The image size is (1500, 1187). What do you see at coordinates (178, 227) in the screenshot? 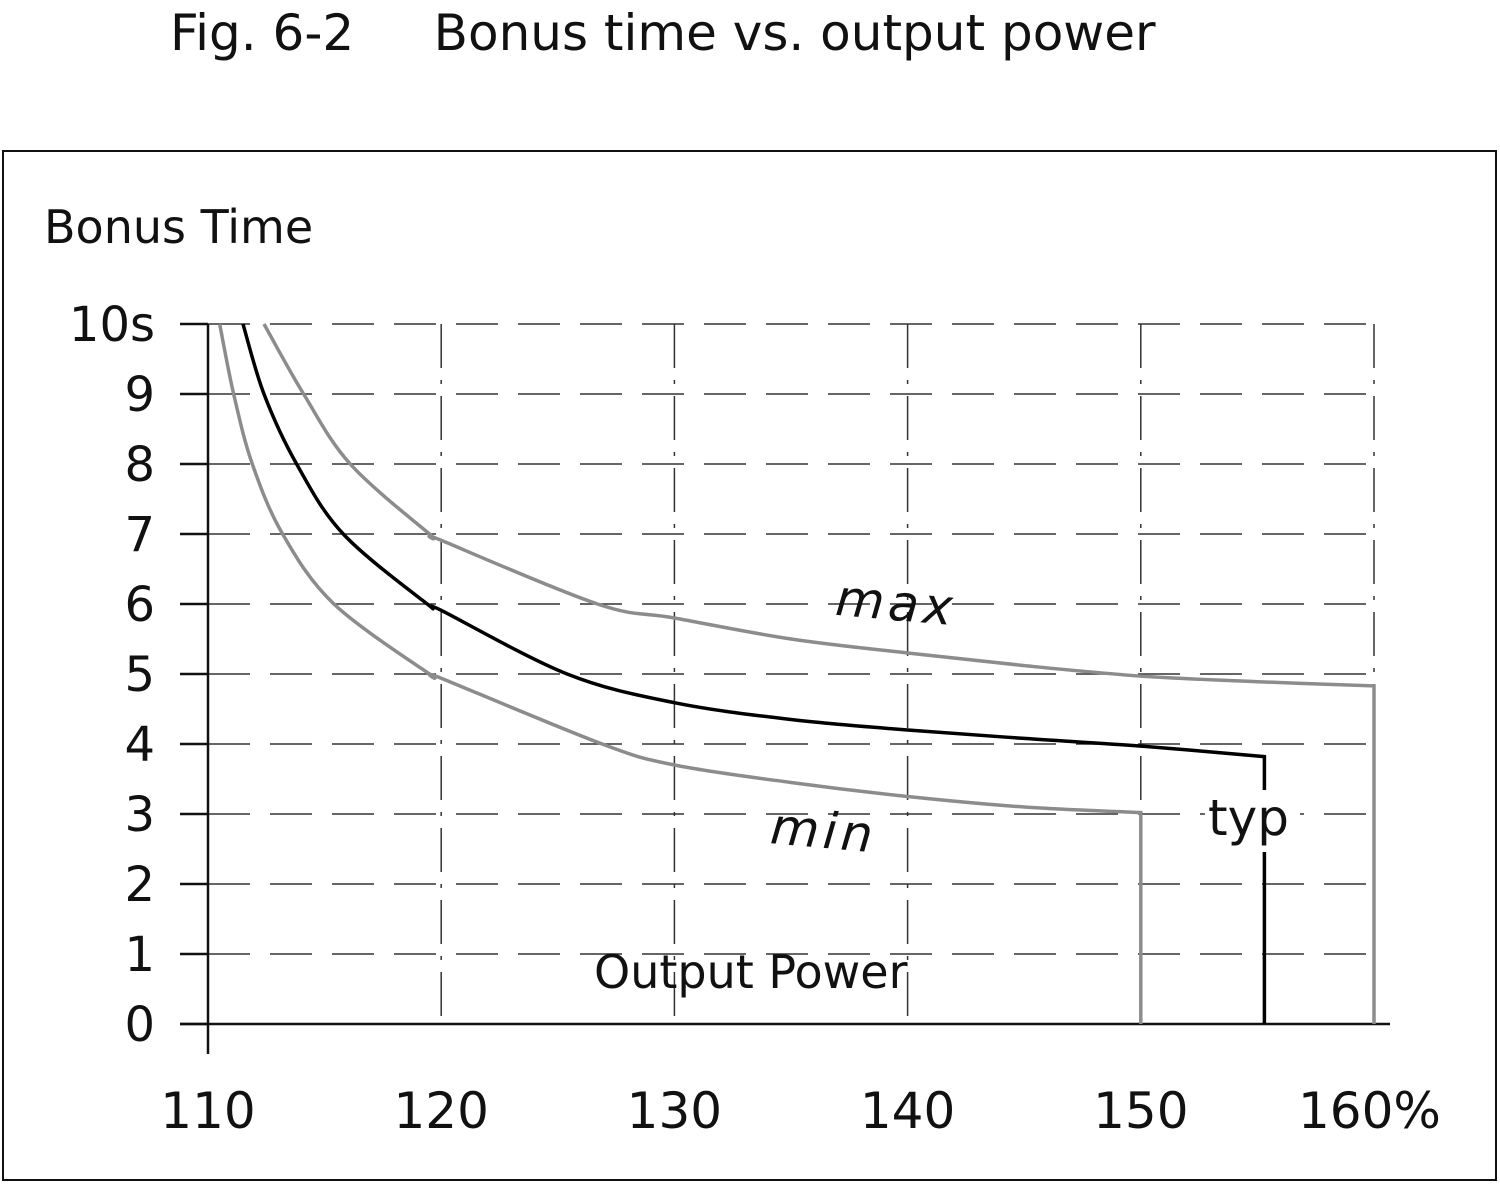
I see `y-axis-label: Bonus Time` at bounding box center [178, 227].